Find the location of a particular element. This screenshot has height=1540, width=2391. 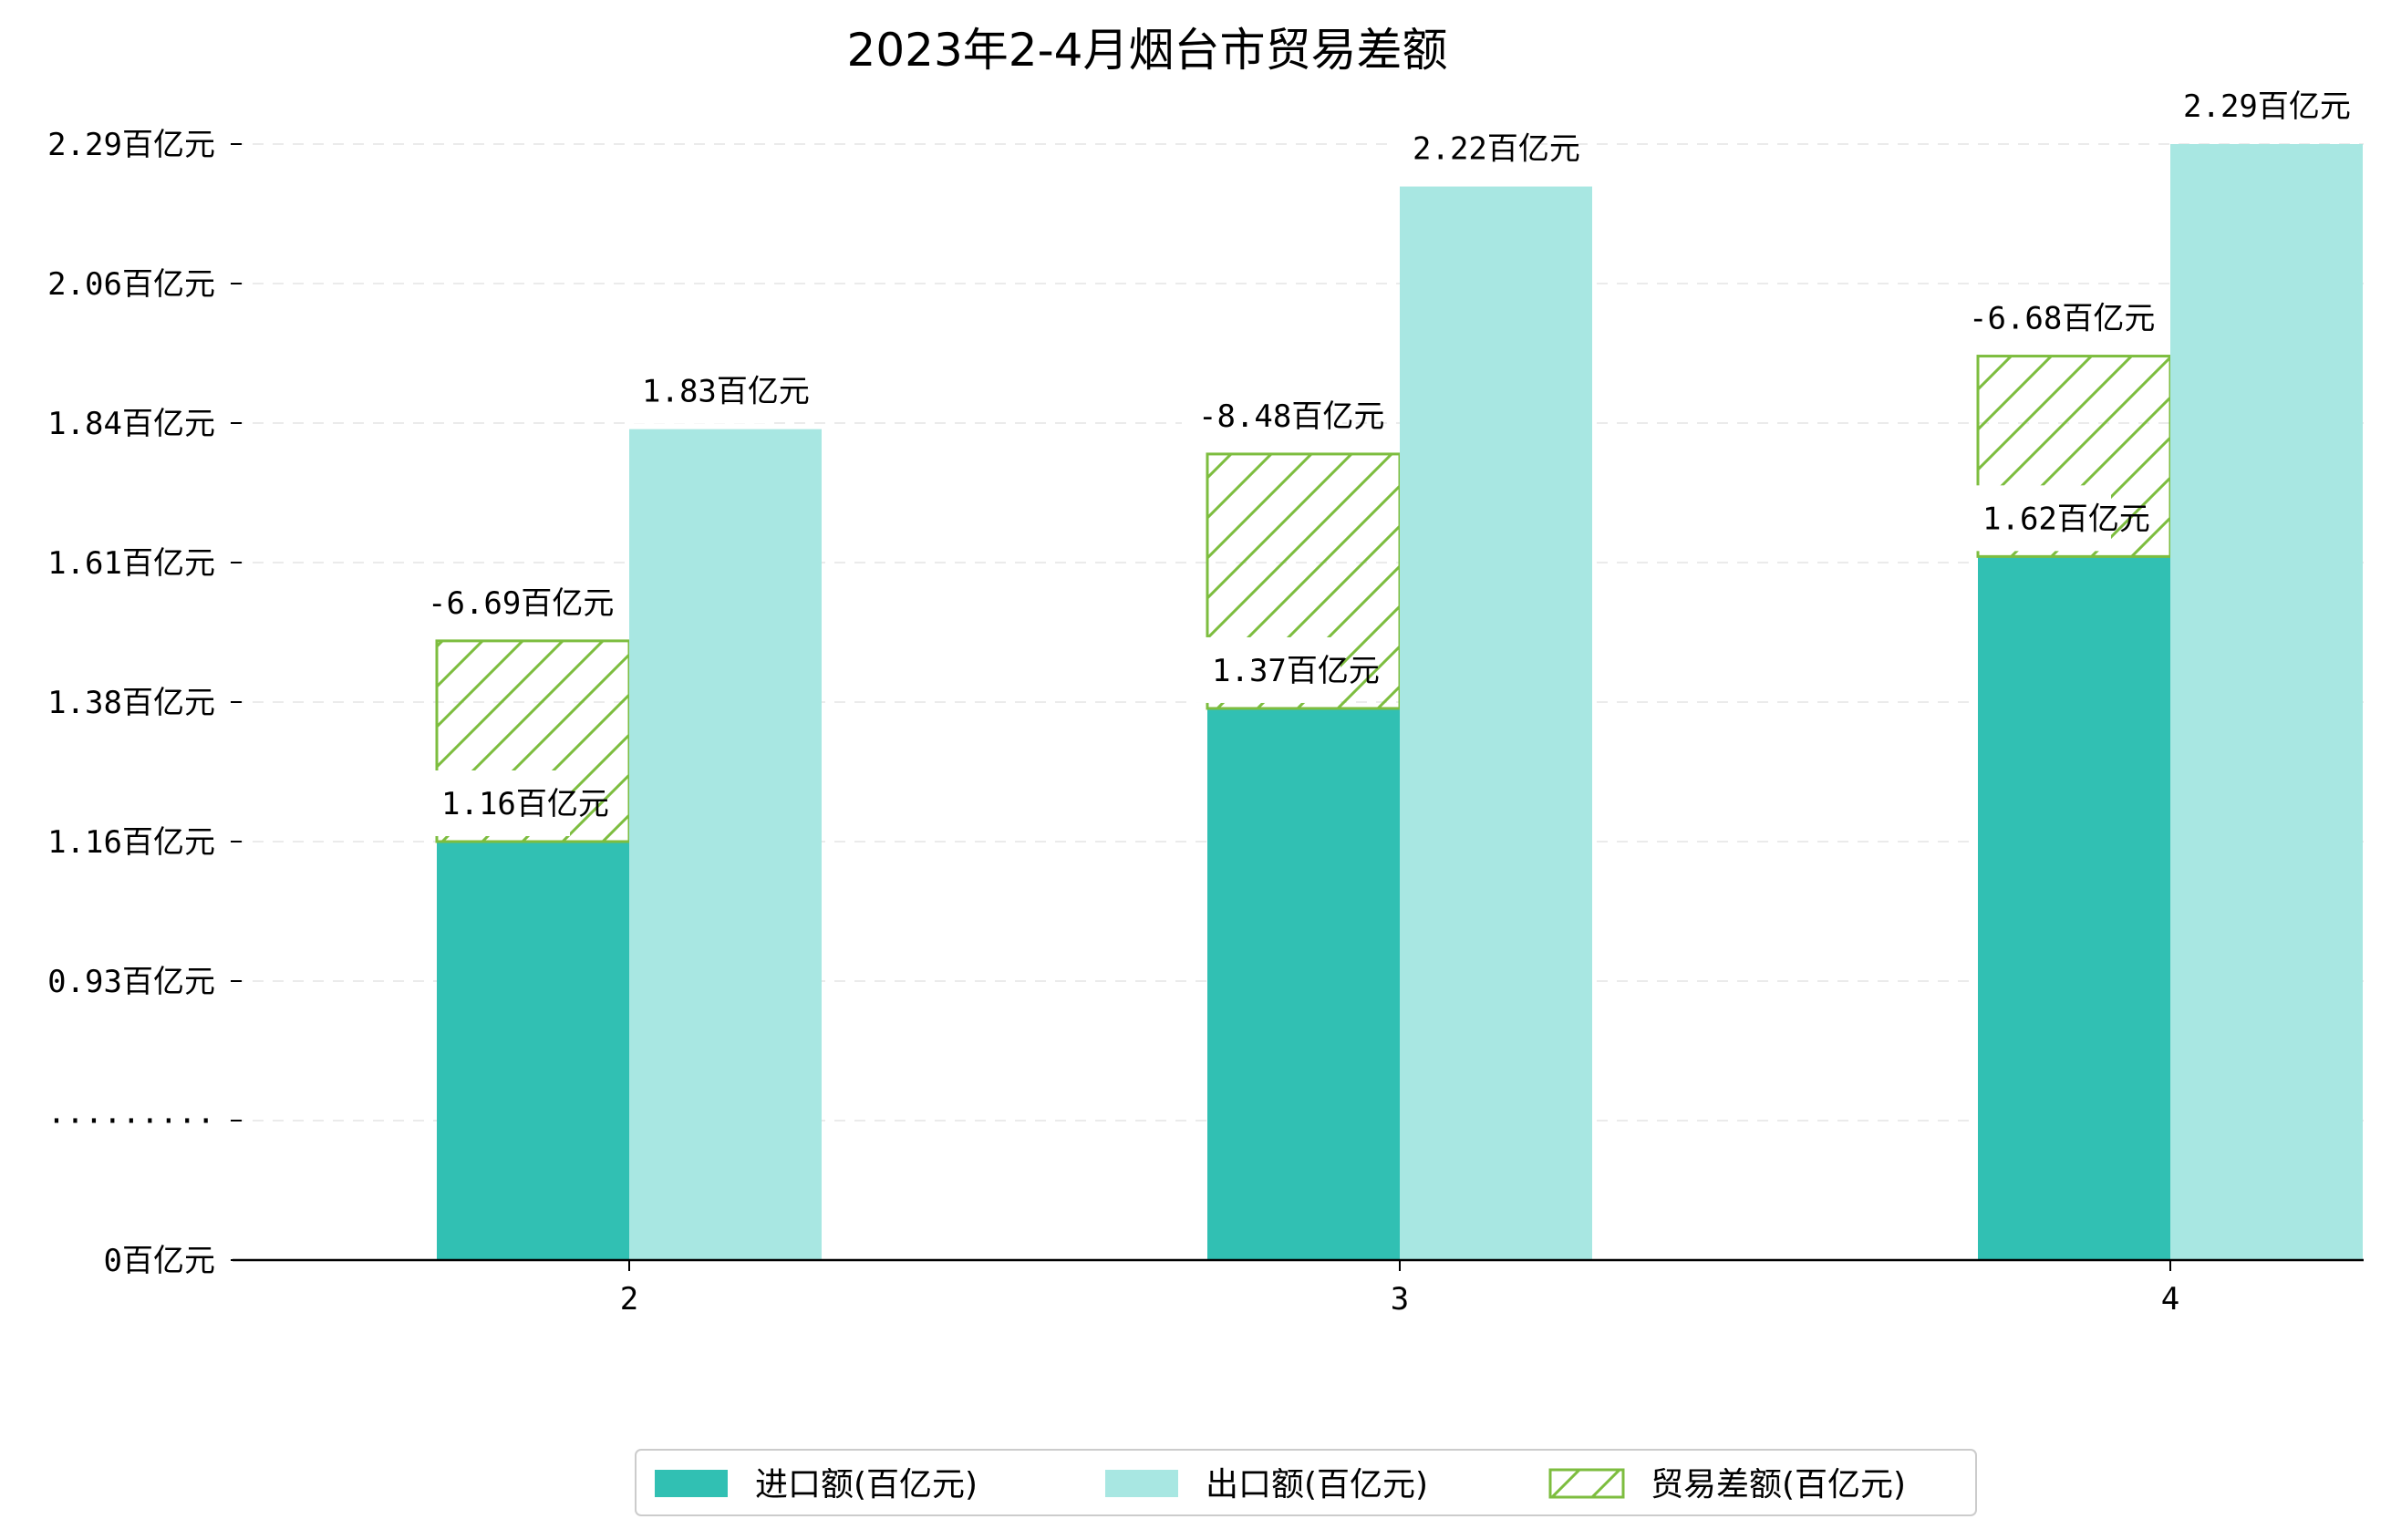

export-data-label: 2.22百亿元 is located at coordinates (1496, 149).